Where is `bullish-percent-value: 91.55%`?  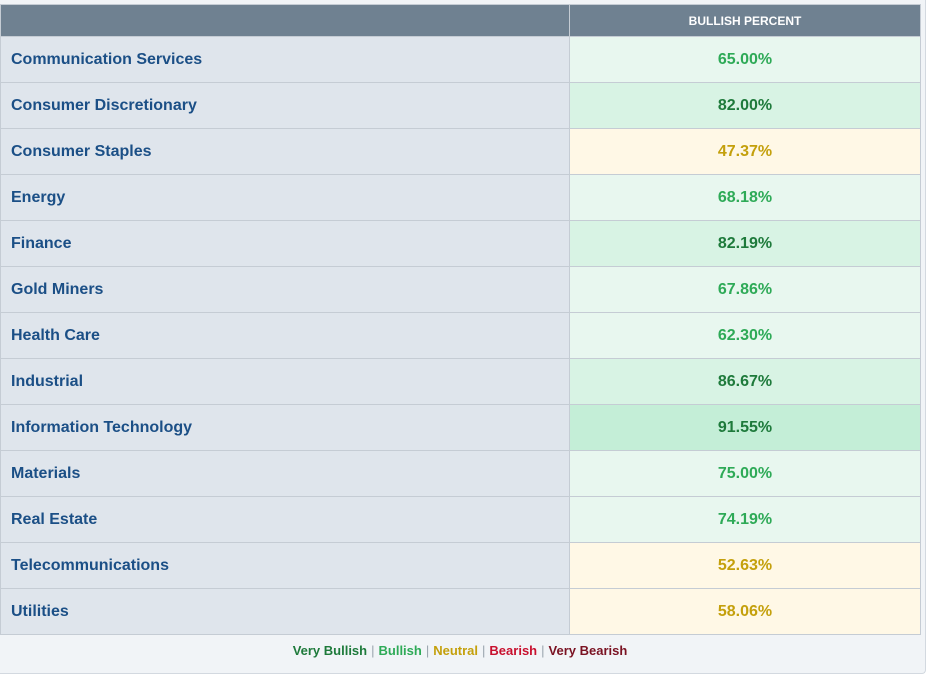
bullish-percent-value: 91.55% is located at coordinates (745, 427).